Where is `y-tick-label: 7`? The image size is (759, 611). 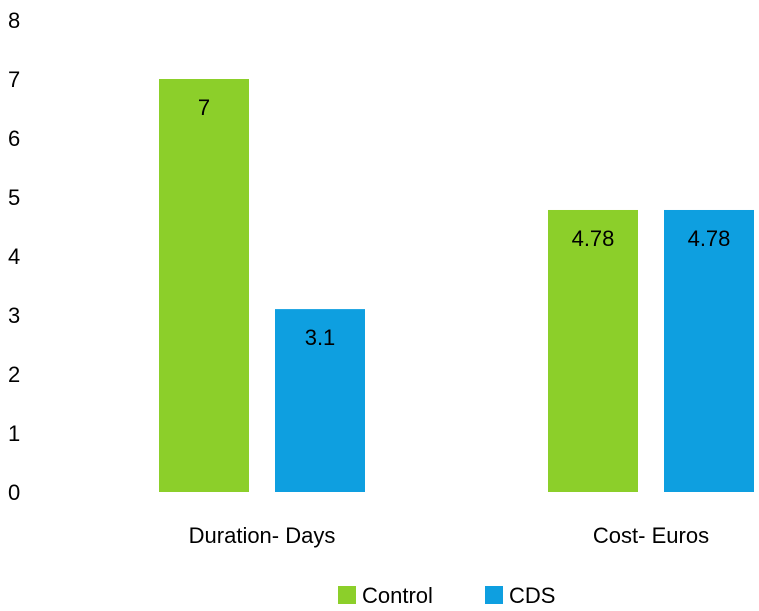
y-tick-label: 7 is located at coordinates (14, 79).